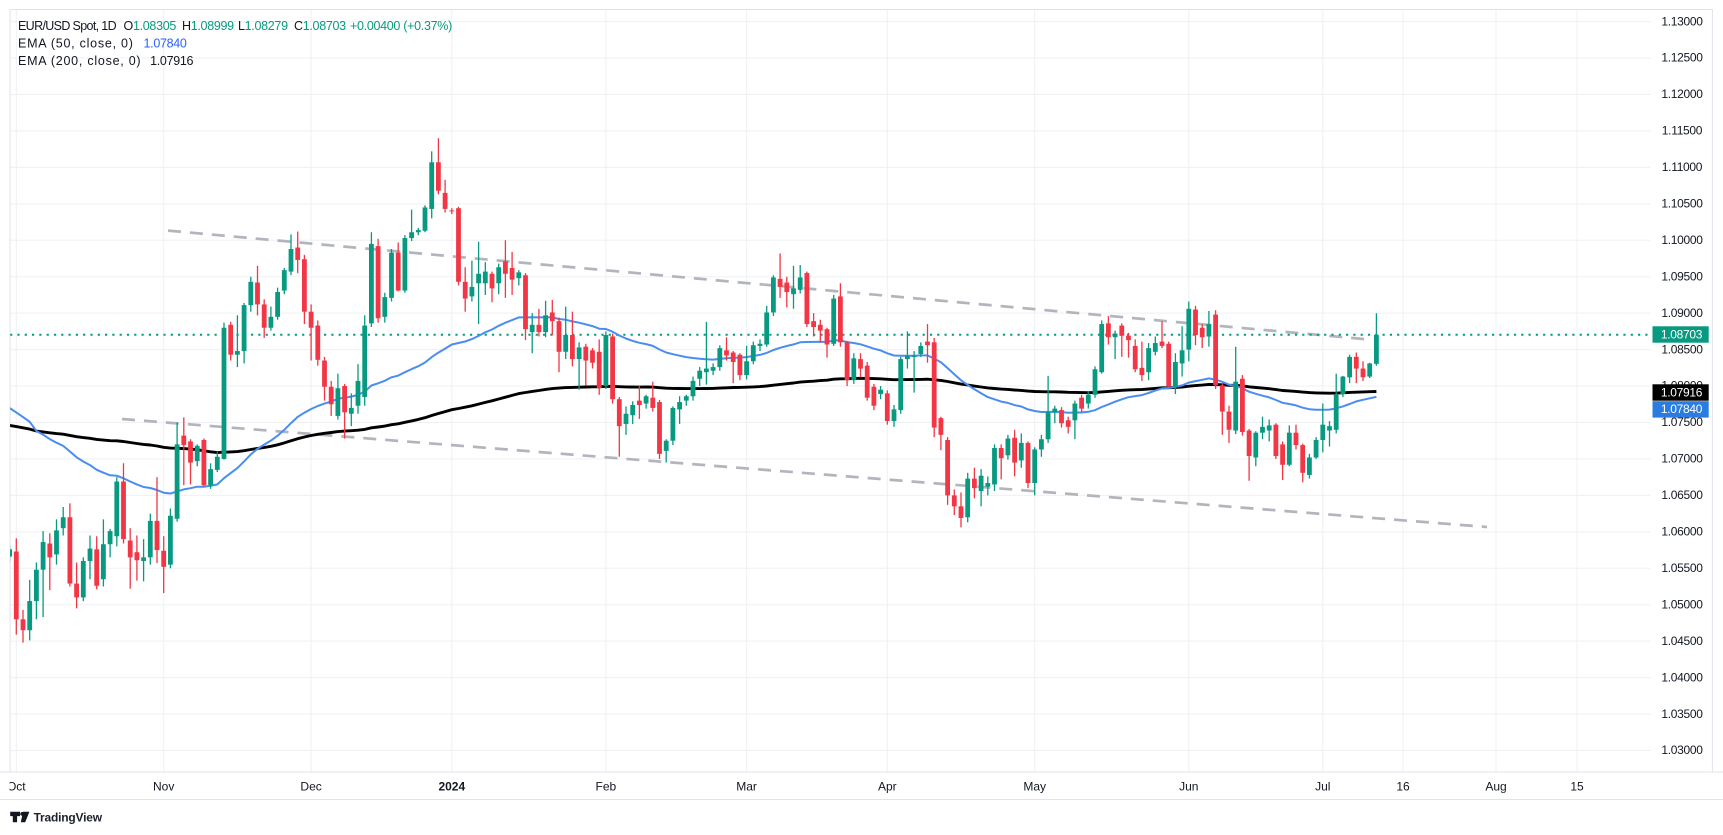  Describe the element at coordinates (1682, 58) in the screenshot. I see `svg-text: 1.12500` at that location.